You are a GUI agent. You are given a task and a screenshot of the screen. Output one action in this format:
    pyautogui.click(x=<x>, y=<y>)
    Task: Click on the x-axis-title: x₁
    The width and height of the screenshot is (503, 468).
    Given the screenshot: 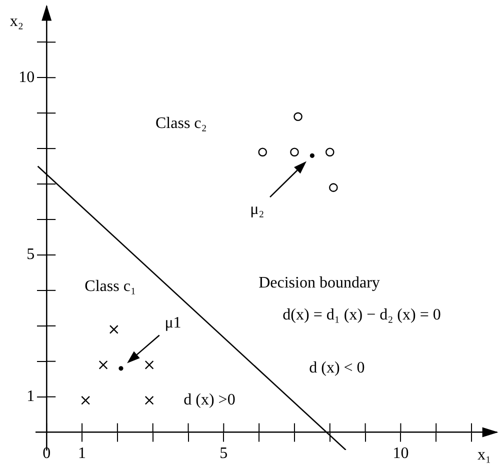 What is the action you would take?
    pyautogui.click(x=485, y=455)
    